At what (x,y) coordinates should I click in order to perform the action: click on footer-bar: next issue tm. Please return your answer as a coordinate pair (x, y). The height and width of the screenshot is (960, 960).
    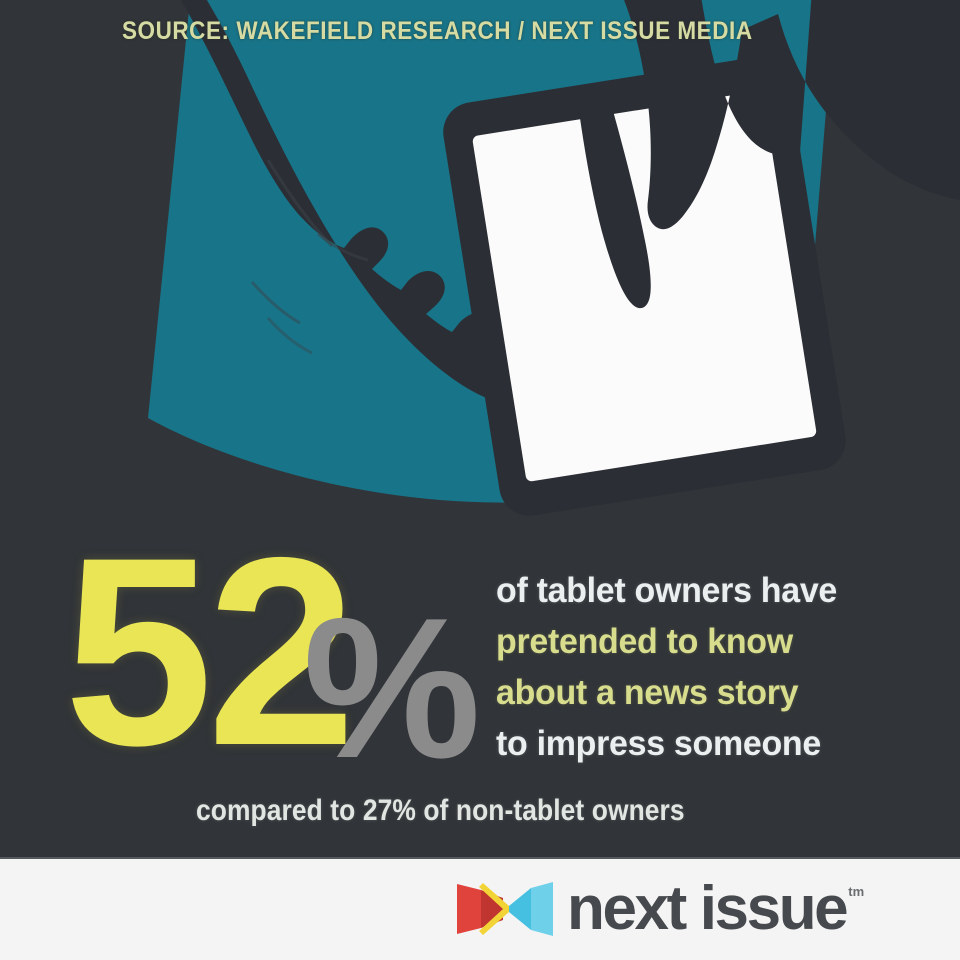
    Looking at the image, I should click on (480, 908).